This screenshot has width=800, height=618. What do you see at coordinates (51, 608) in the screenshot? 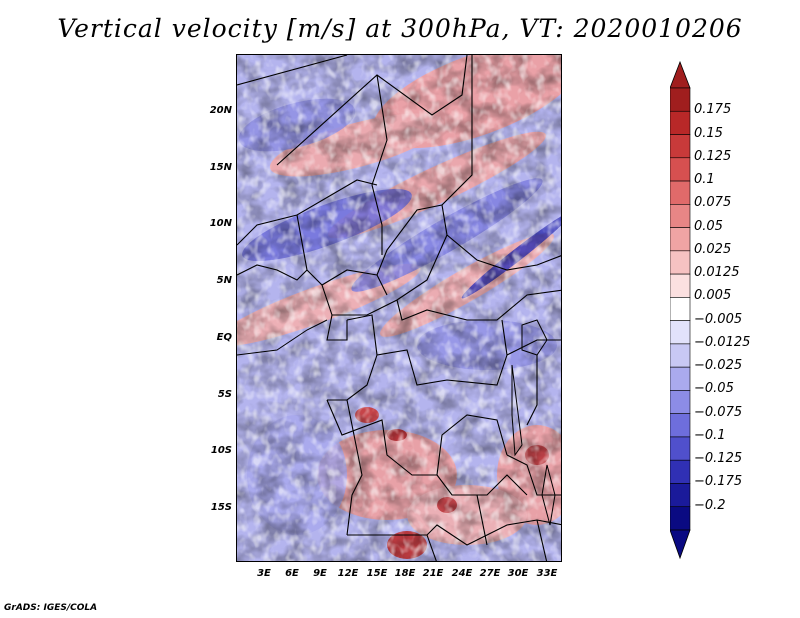
I see `grads-credit: GrADS: IGES/COLA` at bounding box center [51, 608].